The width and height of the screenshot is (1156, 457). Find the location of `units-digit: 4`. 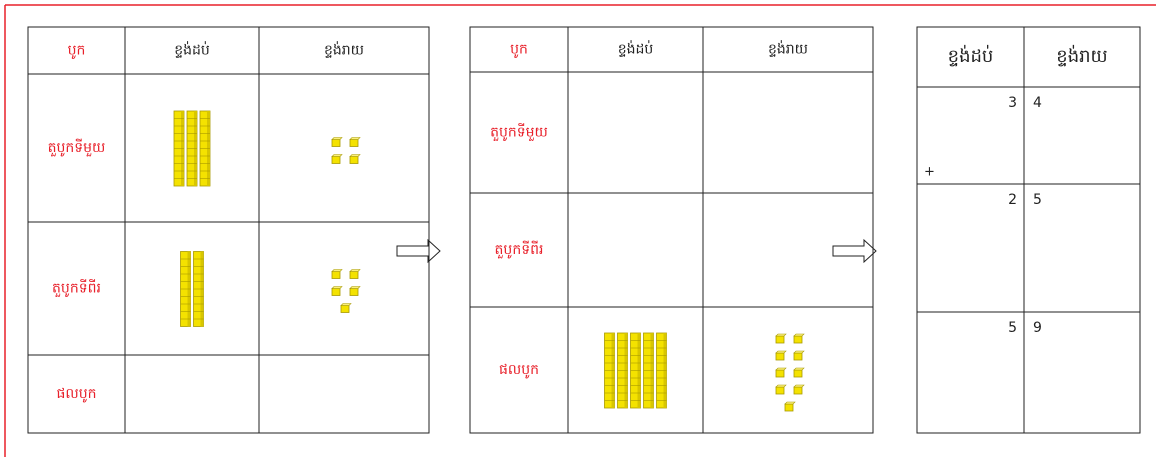

units-digit: 4 is located at coordinates (1037, 103).